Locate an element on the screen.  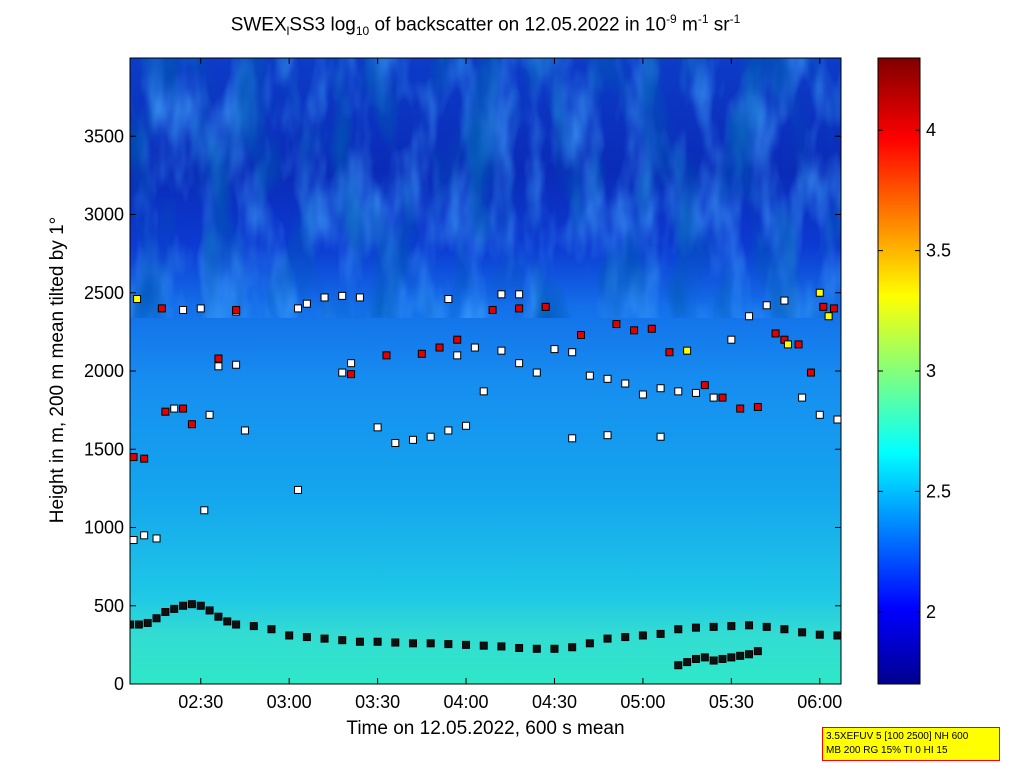
title-part: sr is located at coordinates (719, 25).